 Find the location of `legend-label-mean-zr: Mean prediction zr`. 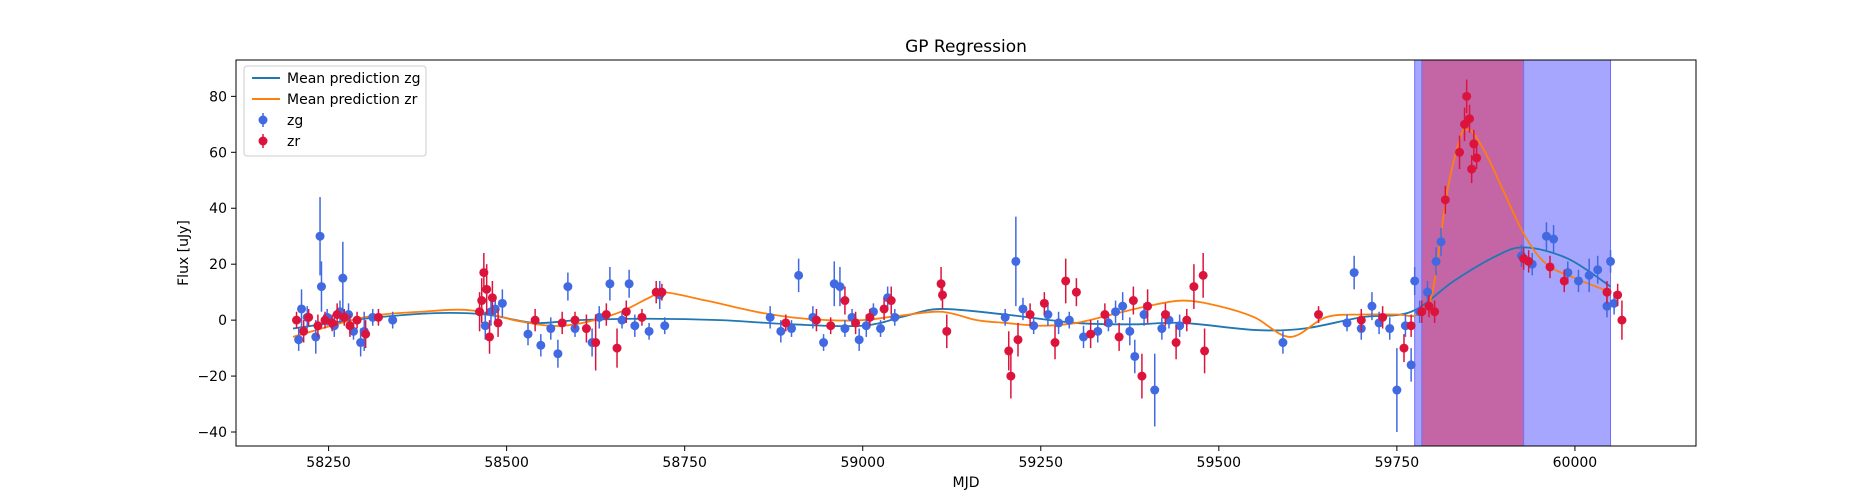

legend-label-mean-zr: Mean prediction zr is located at coordinates (352, 100).